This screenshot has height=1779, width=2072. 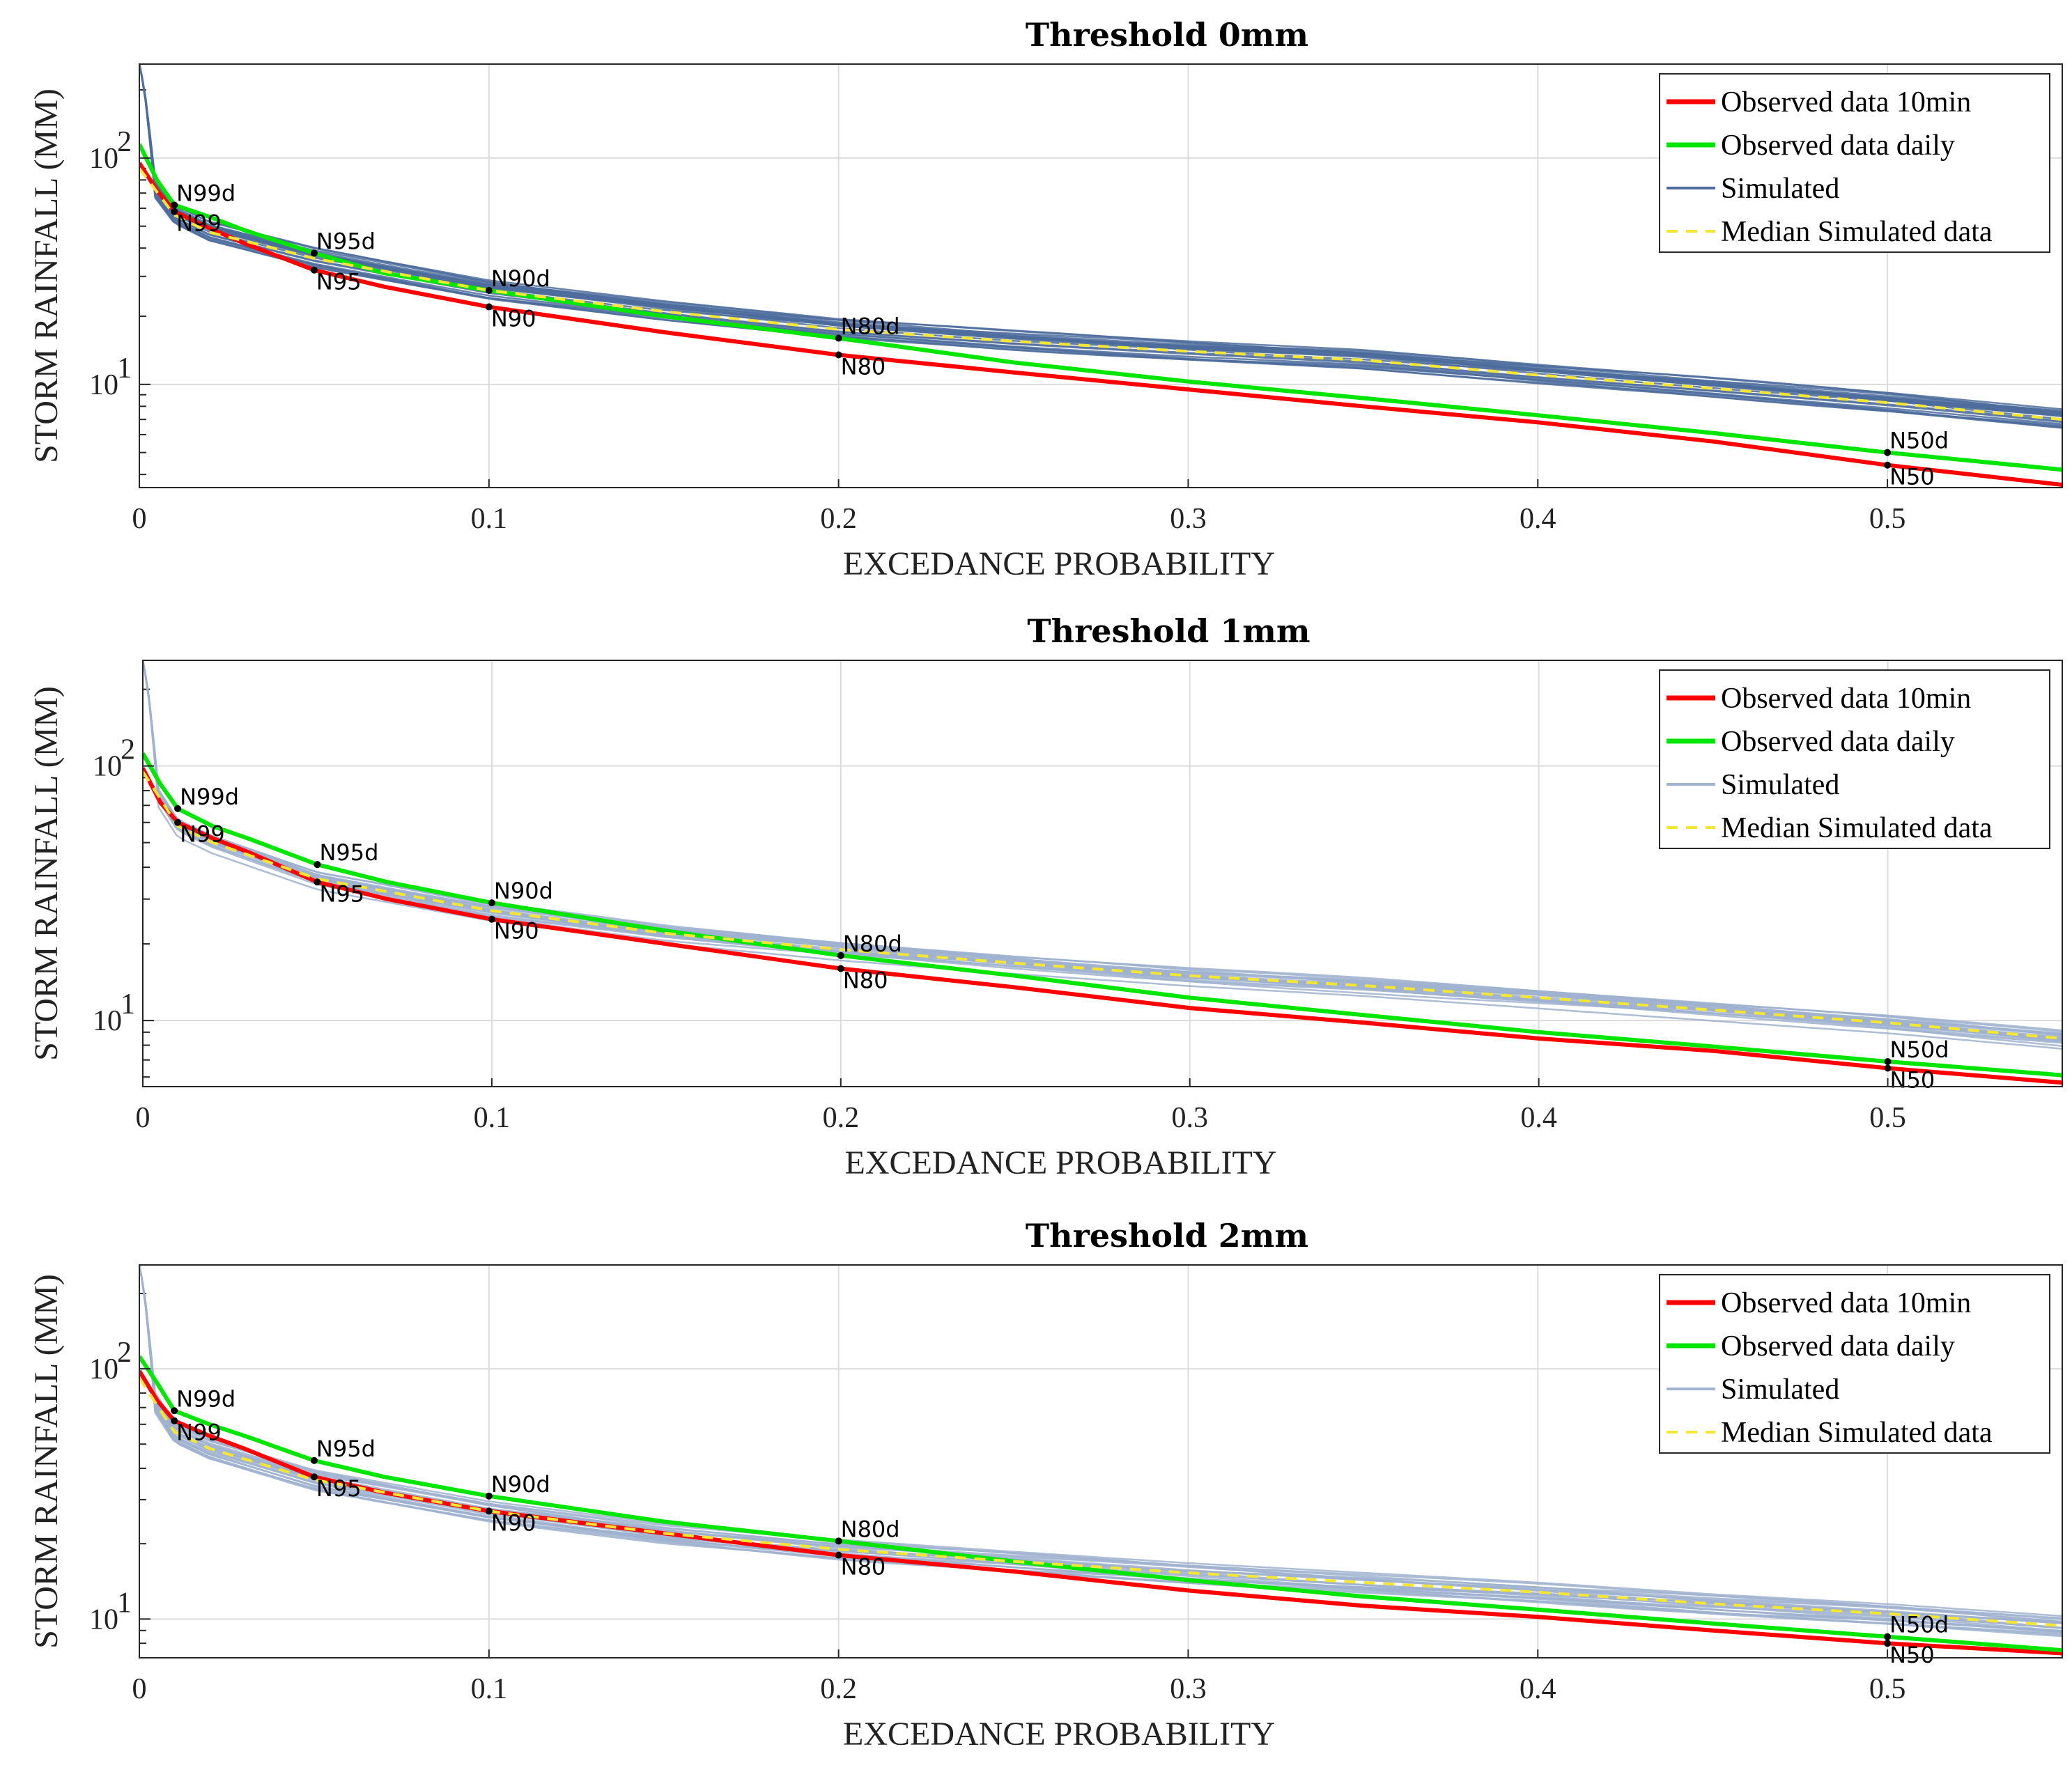 I want to click on annotation-label: N80d, so click(x=870, y=1529).